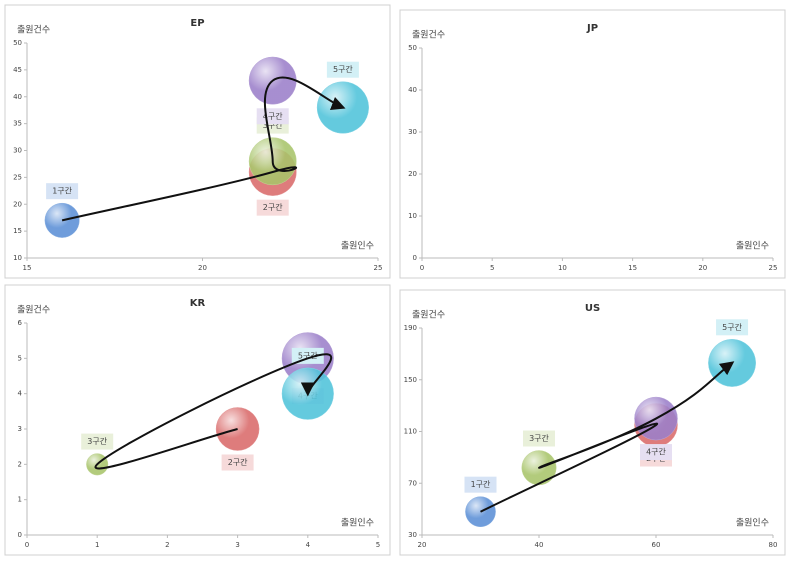  Describe the element at coordinates (20, 323) in the screenshot. I see `y-tick-label: 6` at that location.